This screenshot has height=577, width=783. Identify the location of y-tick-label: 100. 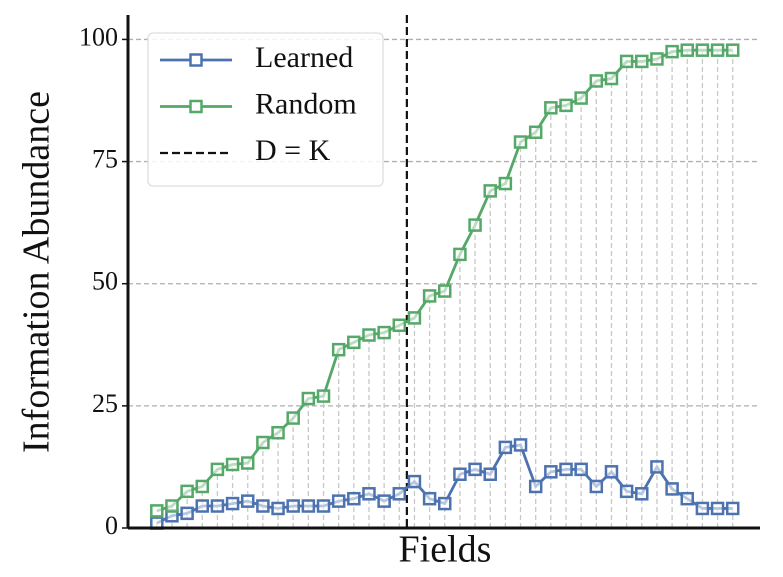
(98, 36).